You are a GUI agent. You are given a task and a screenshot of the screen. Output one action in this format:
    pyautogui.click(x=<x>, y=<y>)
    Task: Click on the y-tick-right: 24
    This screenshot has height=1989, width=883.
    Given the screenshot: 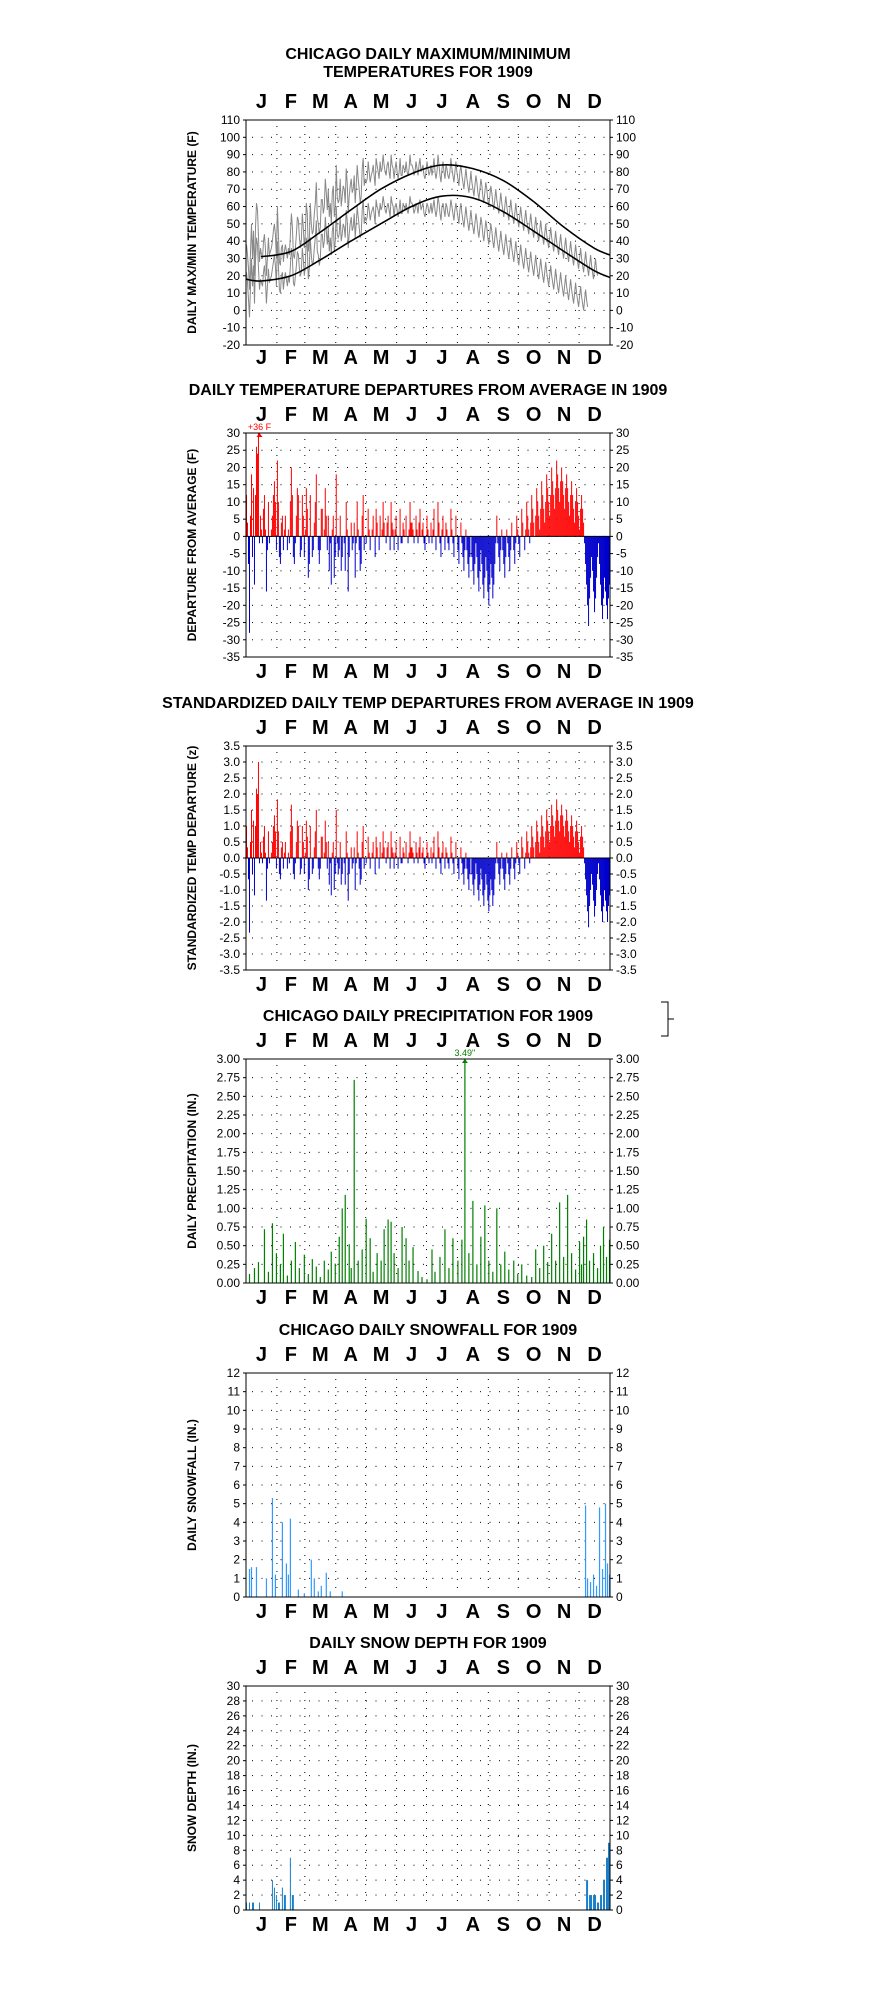 What is the action you would take?
    pyautogui.click(x=623, y=1731)
    